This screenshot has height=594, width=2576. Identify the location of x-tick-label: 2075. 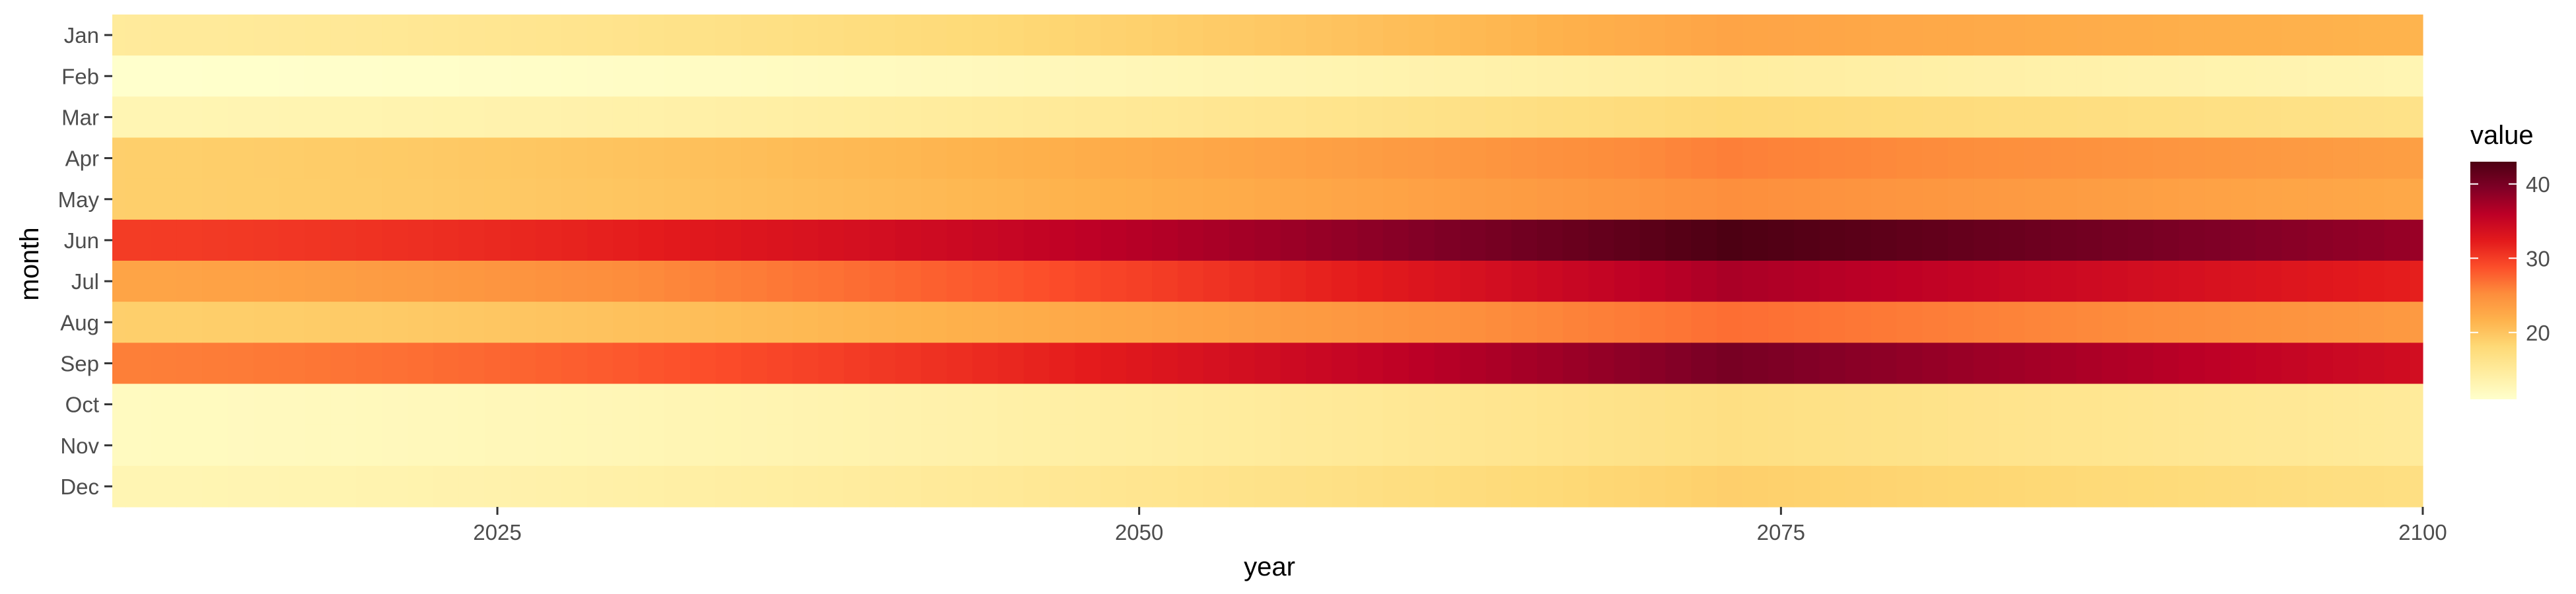
(1781, 532).